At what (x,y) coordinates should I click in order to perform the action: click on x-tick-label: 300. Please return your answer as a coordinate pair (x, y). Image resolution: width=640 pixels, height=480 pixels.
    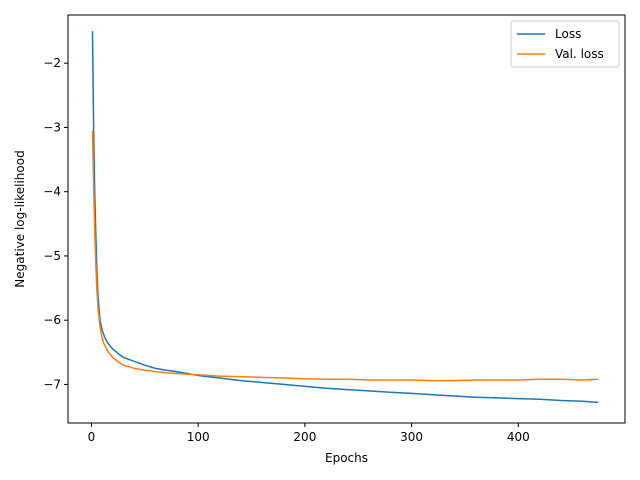
    Looking at the image, I should click on (411, 437).